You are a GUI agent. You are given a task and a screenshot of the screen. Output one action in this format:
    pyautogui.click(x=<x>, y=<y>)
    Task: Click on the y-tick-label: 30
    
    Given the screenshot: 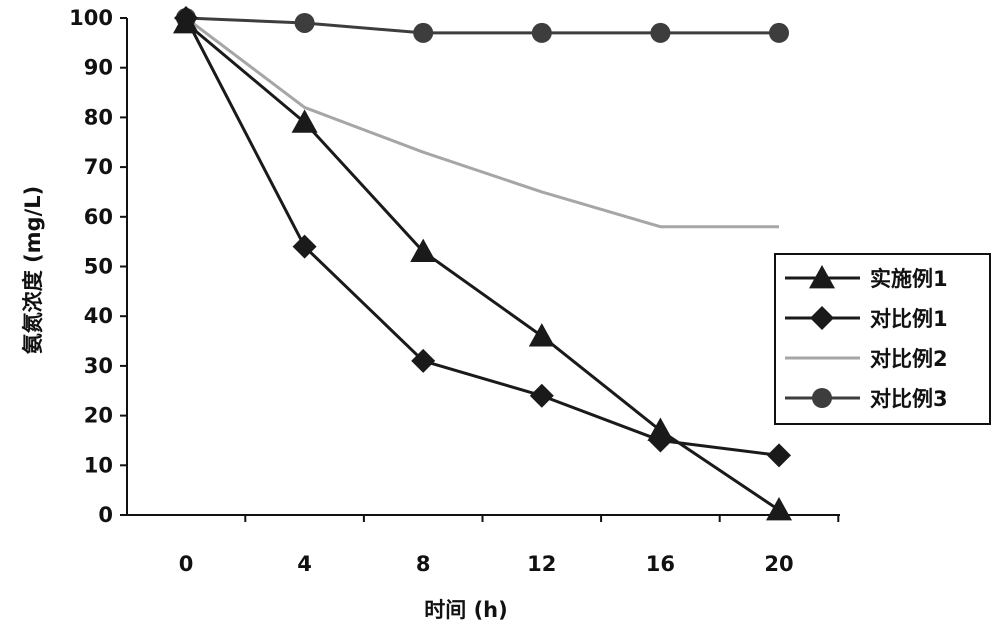 What is the action you would take?
    pyautogui.click(x=98, y=366)
    